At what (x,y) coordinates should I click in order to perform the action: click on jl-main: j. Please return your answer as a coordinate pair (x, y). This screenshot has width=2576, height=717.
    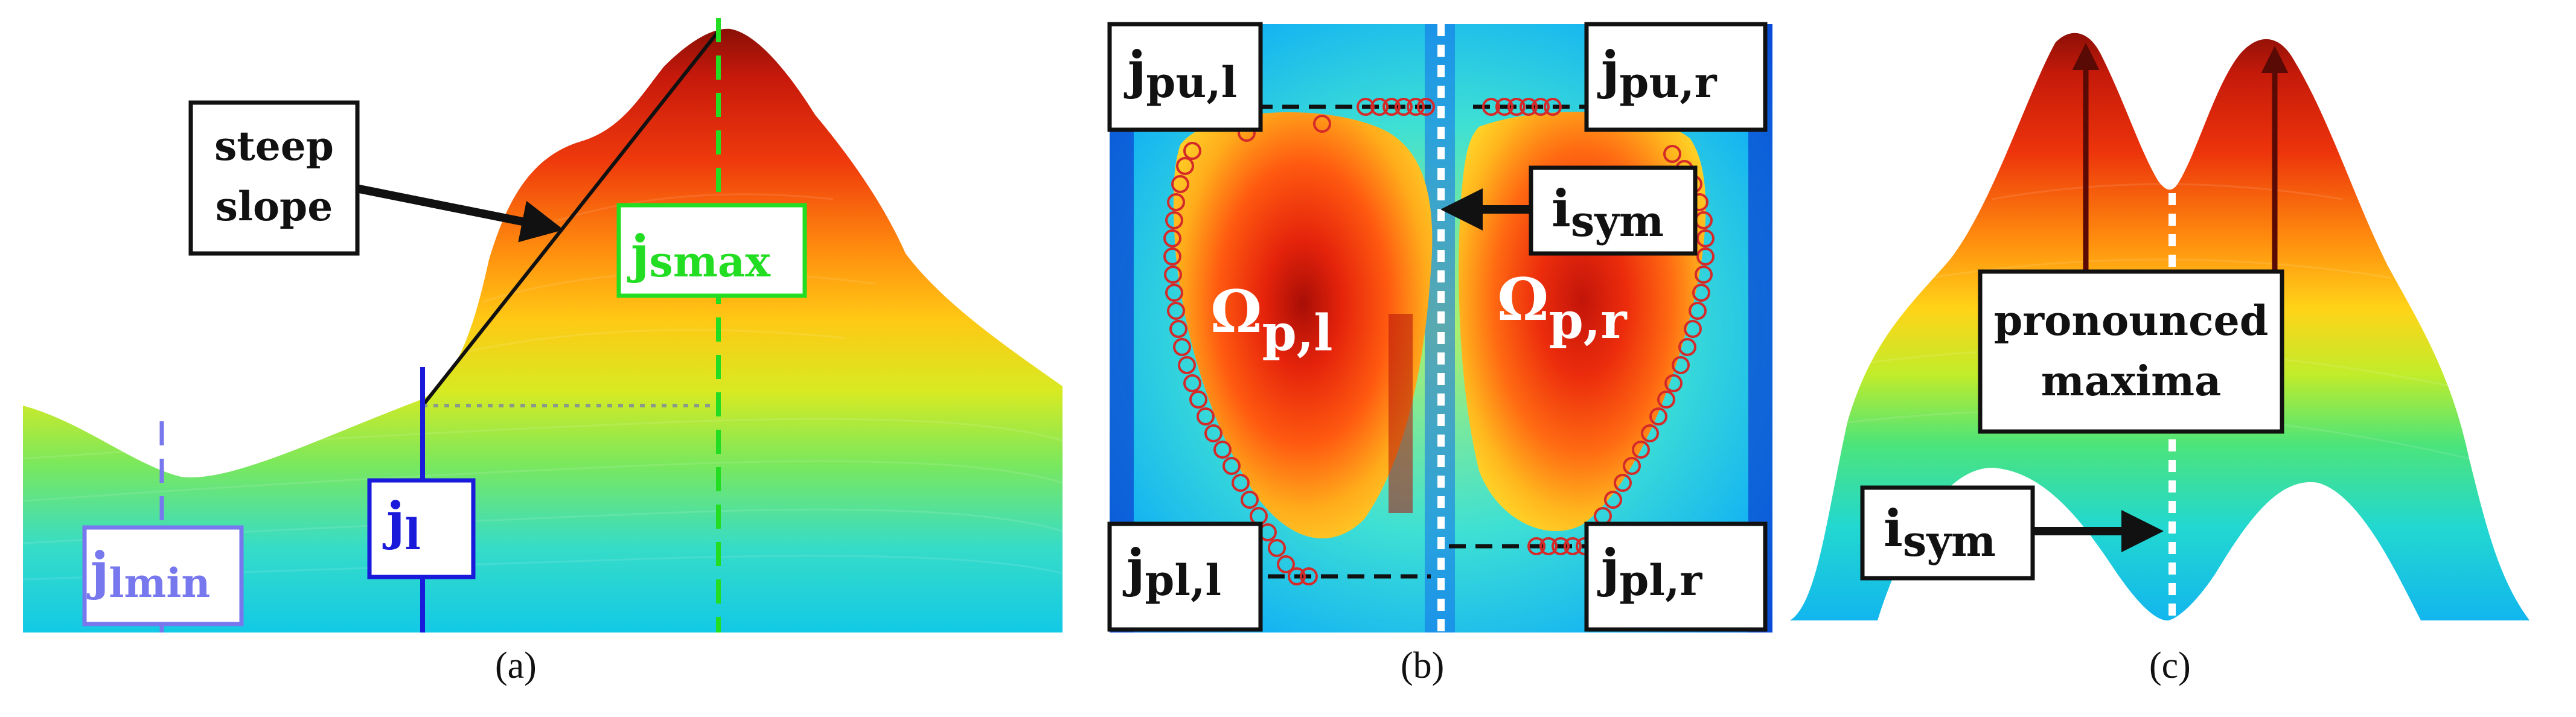
    Looking at the image, I should click on (393, 520).